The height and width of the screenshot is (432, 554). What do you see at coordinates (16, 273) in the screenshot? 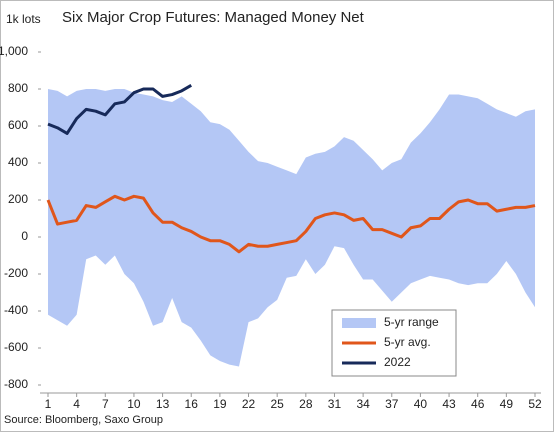
I see `y-tick-label: -200` at bounding box center [16, 273].